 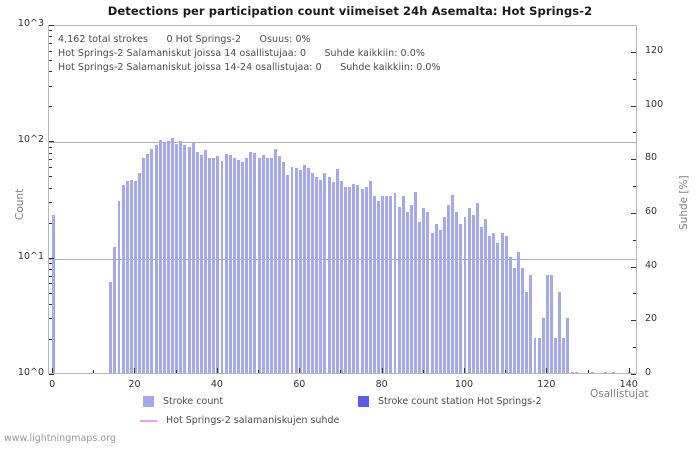 I want to click on legend-item-stroke-count: Stroke count, so click(x=183, y=401).